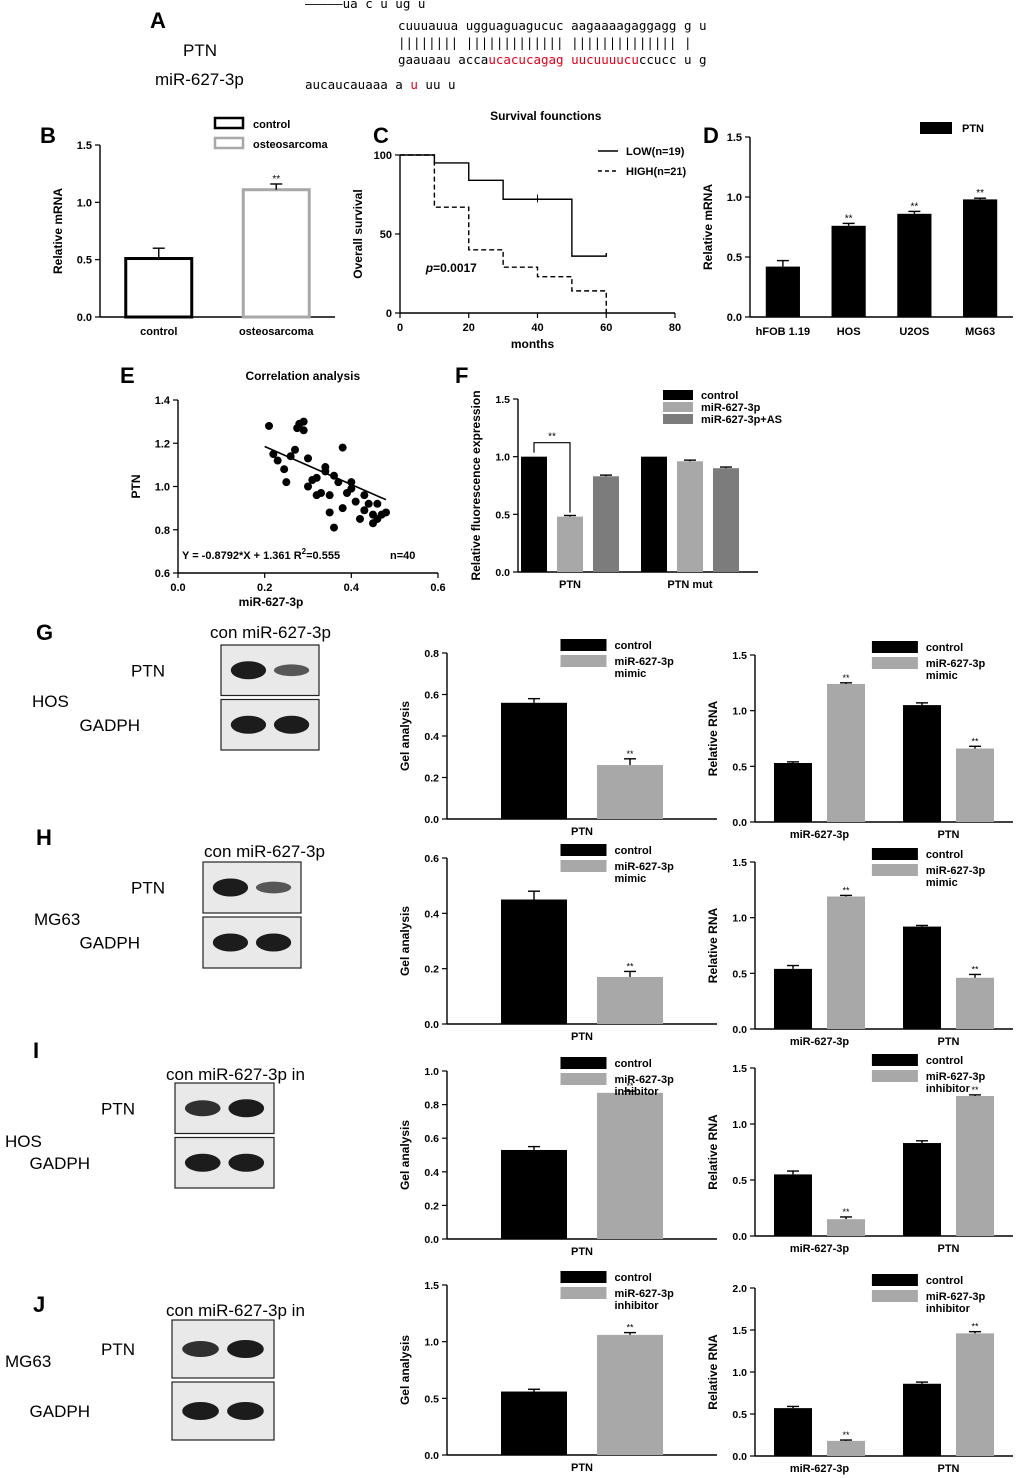  I want to click on x-tick-label: MG63, so click(980, 332).